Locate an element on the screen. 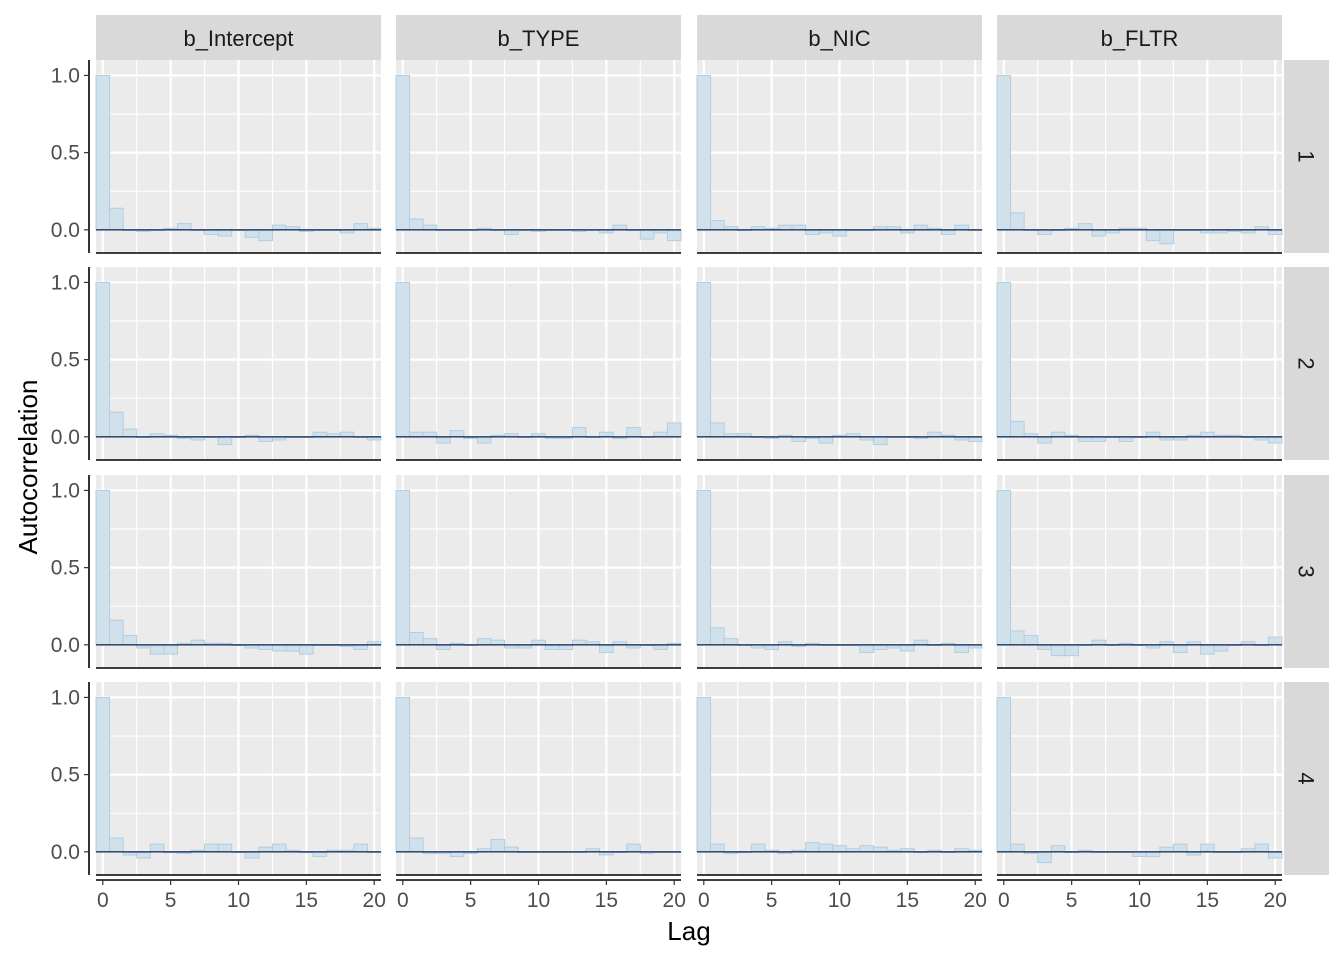 The image size is (1344, 960). y-axes: 0.0 0.5 1.0 0.0 0.5 1.0 0.0 0.5 1.0 0.0 0.5 1.0 is located at coordinates (70, 467).